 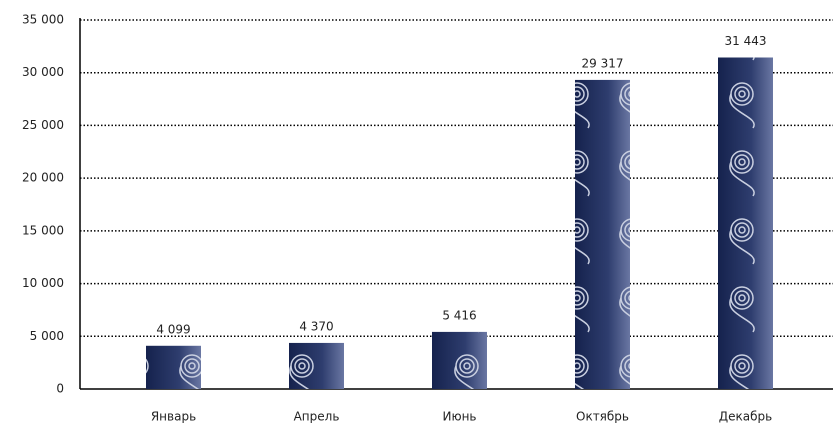 What do you see at coordinates (43, 72) in the screenshot?
I see `y-tick-label: 30 000` at bounding box center [43, 72].